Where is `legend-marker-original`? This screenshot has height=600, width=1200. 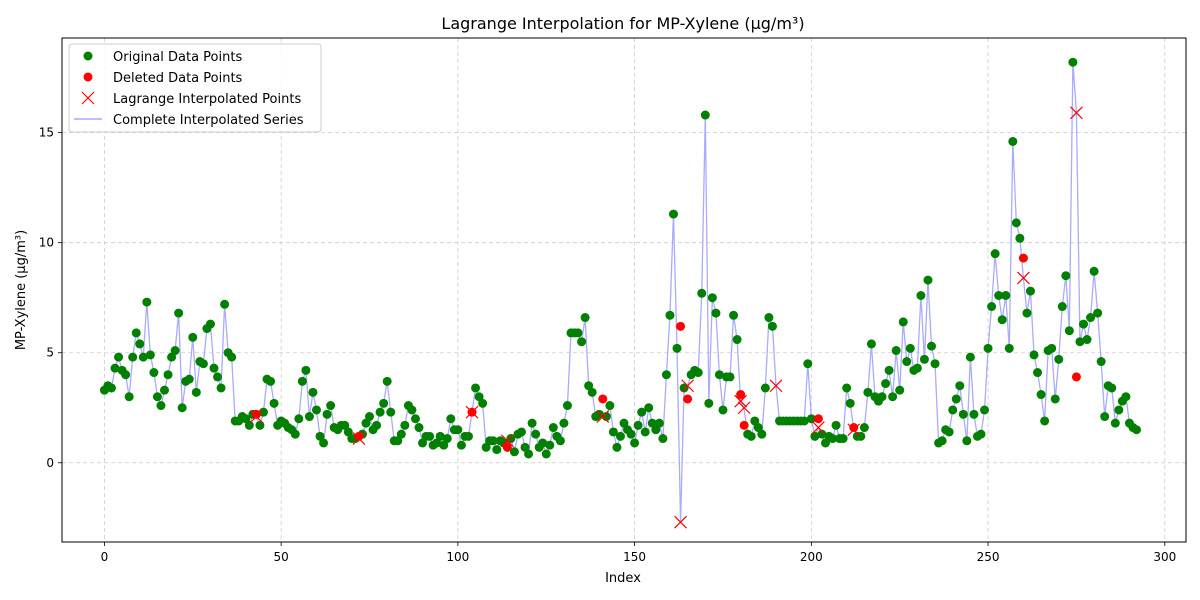 legend-marker-original is located at coordinates (88, 56).